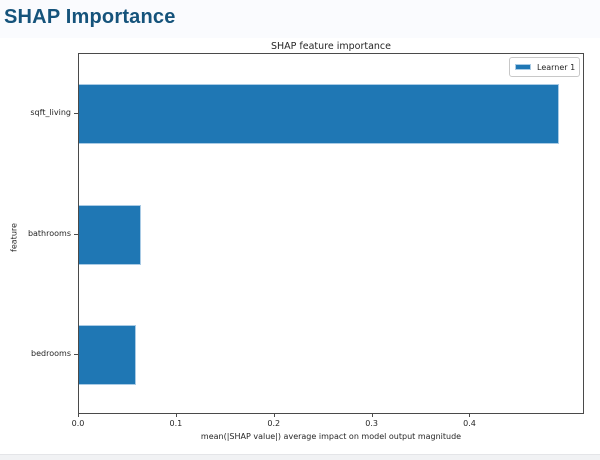  What do you see at coordinates (523, 67) in the screenshot?
I see `legend-swatch-icon` at bounding box center [523, 67].